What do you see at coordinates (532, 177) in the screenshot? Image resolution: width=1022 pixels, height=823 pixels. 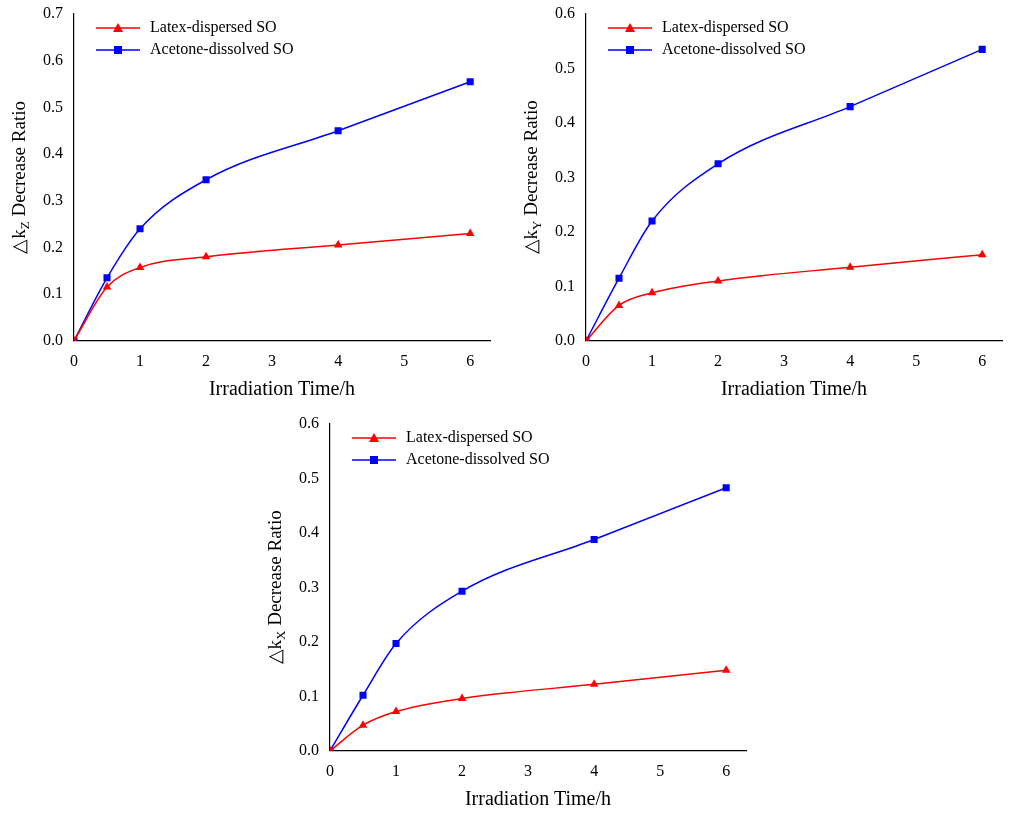 I see `y-axis-title: △kY Decrease Ratio` at bounding box center [532, 177].